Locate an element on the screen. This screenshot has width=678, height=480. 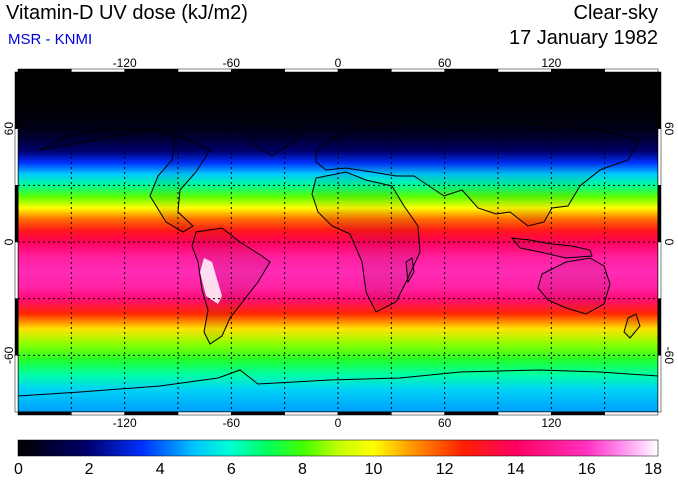
coastline-eurasia is located at coordinates (478, 172).